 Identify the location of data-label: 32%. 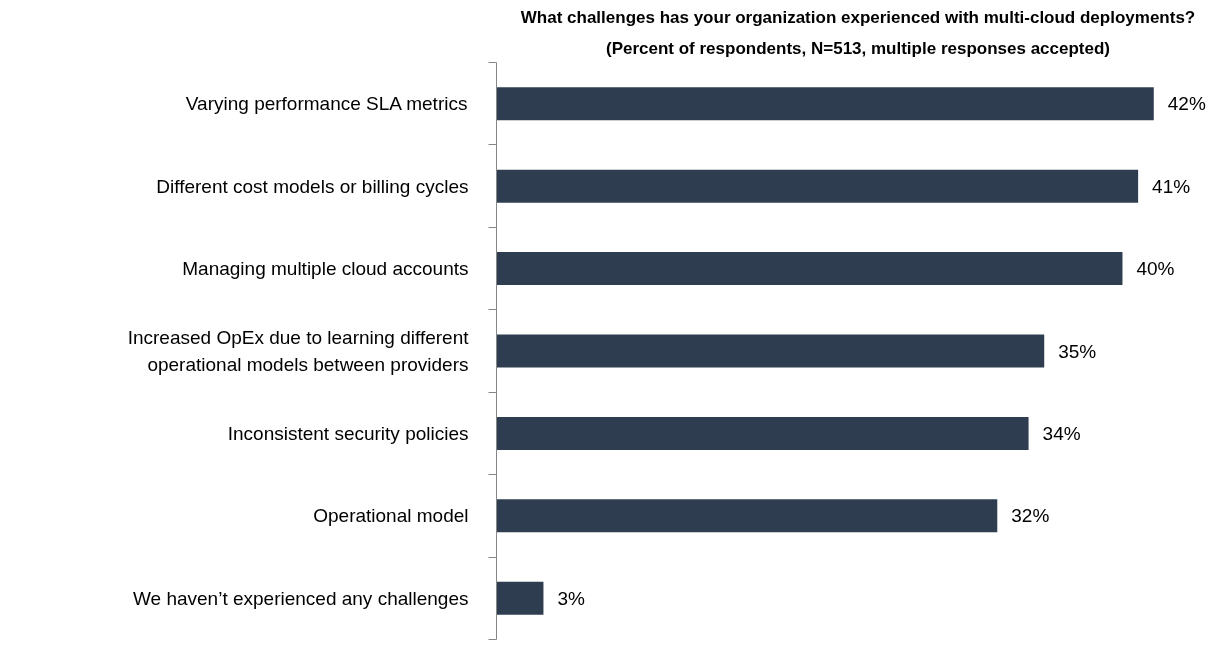
(1030, 516).